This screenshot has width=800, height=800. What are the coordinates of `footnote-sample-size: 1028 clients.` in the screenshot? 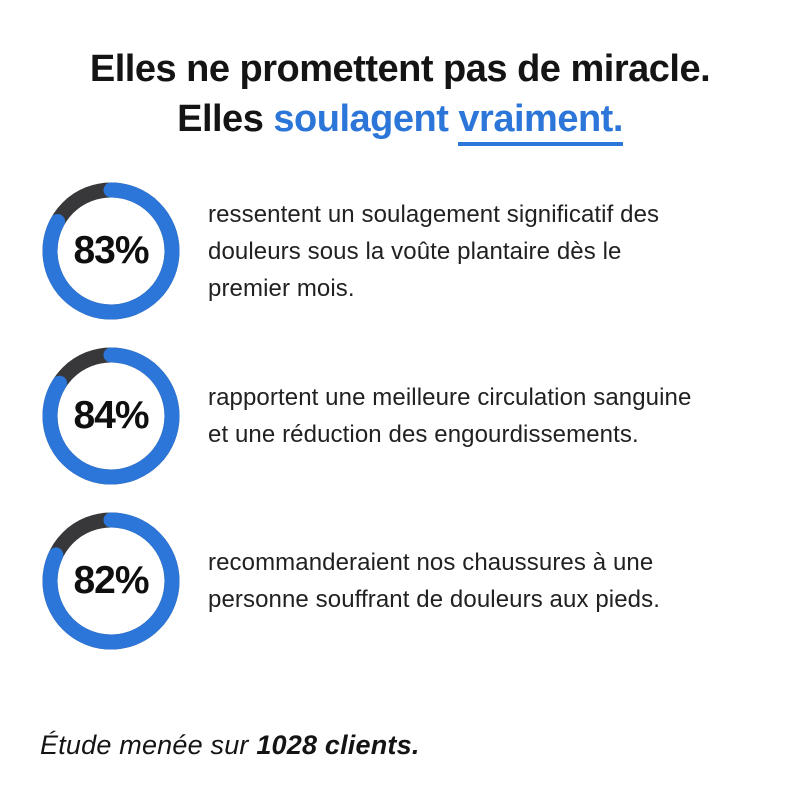 It's located at (338, 745).